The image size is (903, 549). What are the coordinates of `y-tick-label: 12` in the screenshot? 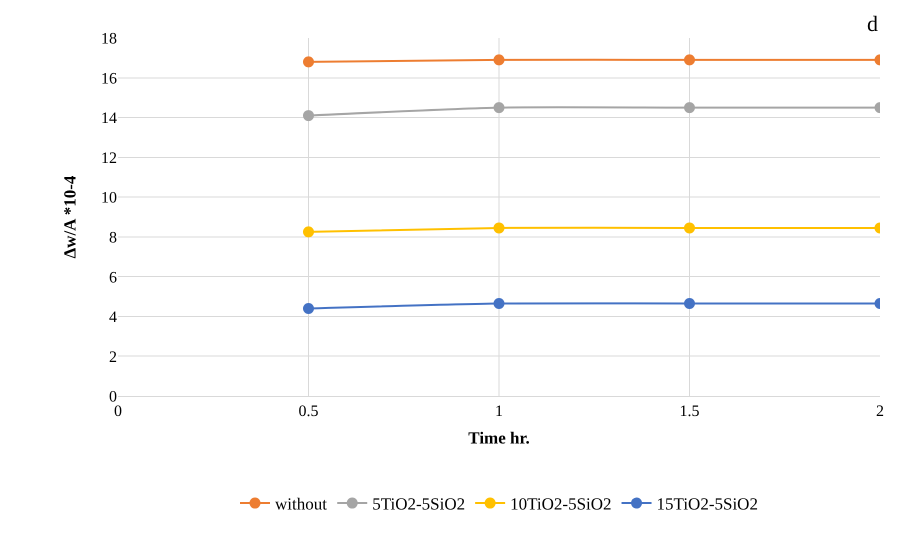 It's located at (109, 158).